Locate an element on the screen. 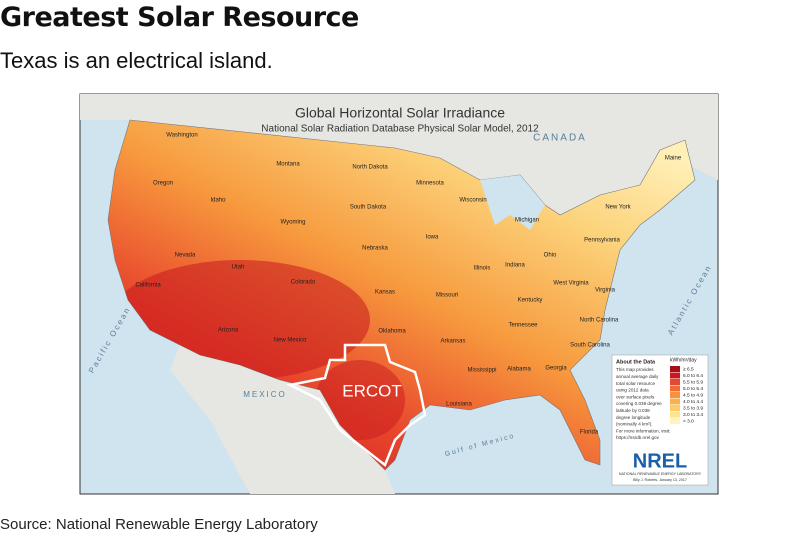  state-label: Michigan is located at coordinates (527, 221).